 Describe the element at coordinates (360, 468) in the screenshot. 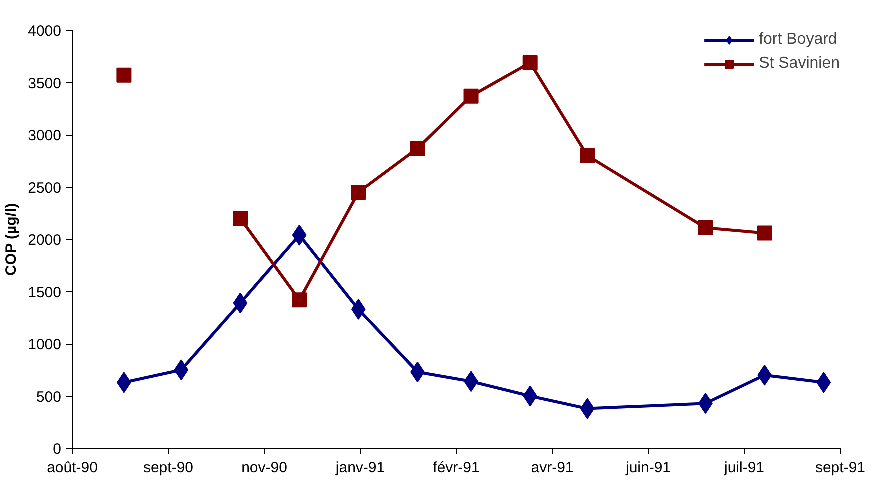

I see `x-tick-label: janv-91` at that location.